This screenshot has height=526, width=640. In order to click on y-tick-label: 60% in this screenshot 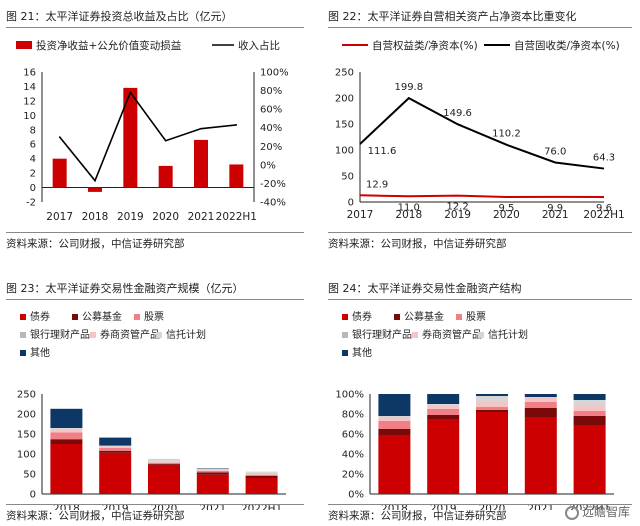, I will do `click(353, 435)`.